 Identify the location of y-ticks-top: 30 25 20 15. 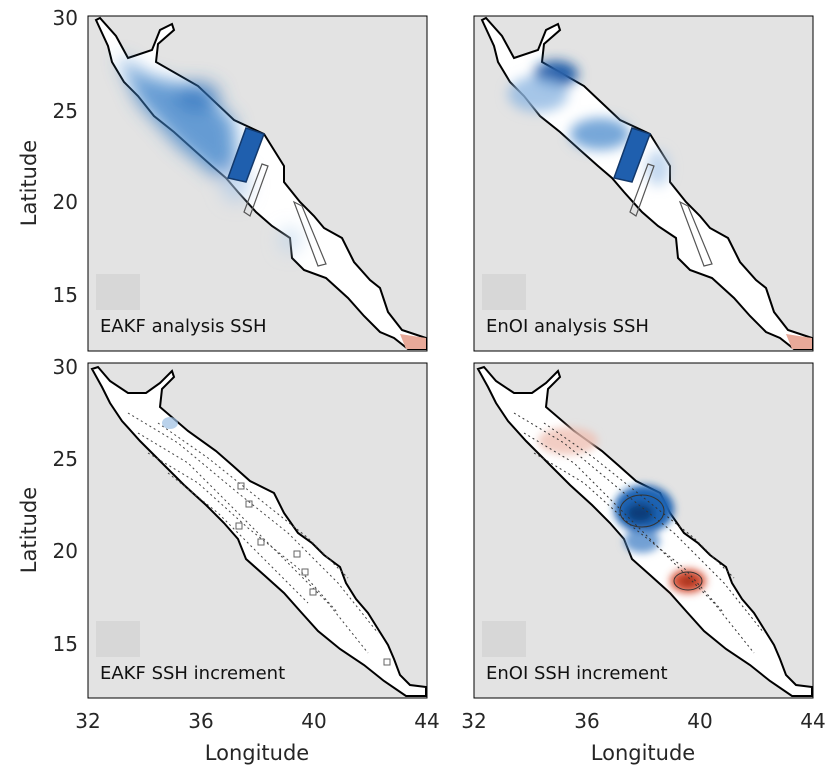
(65, 156).